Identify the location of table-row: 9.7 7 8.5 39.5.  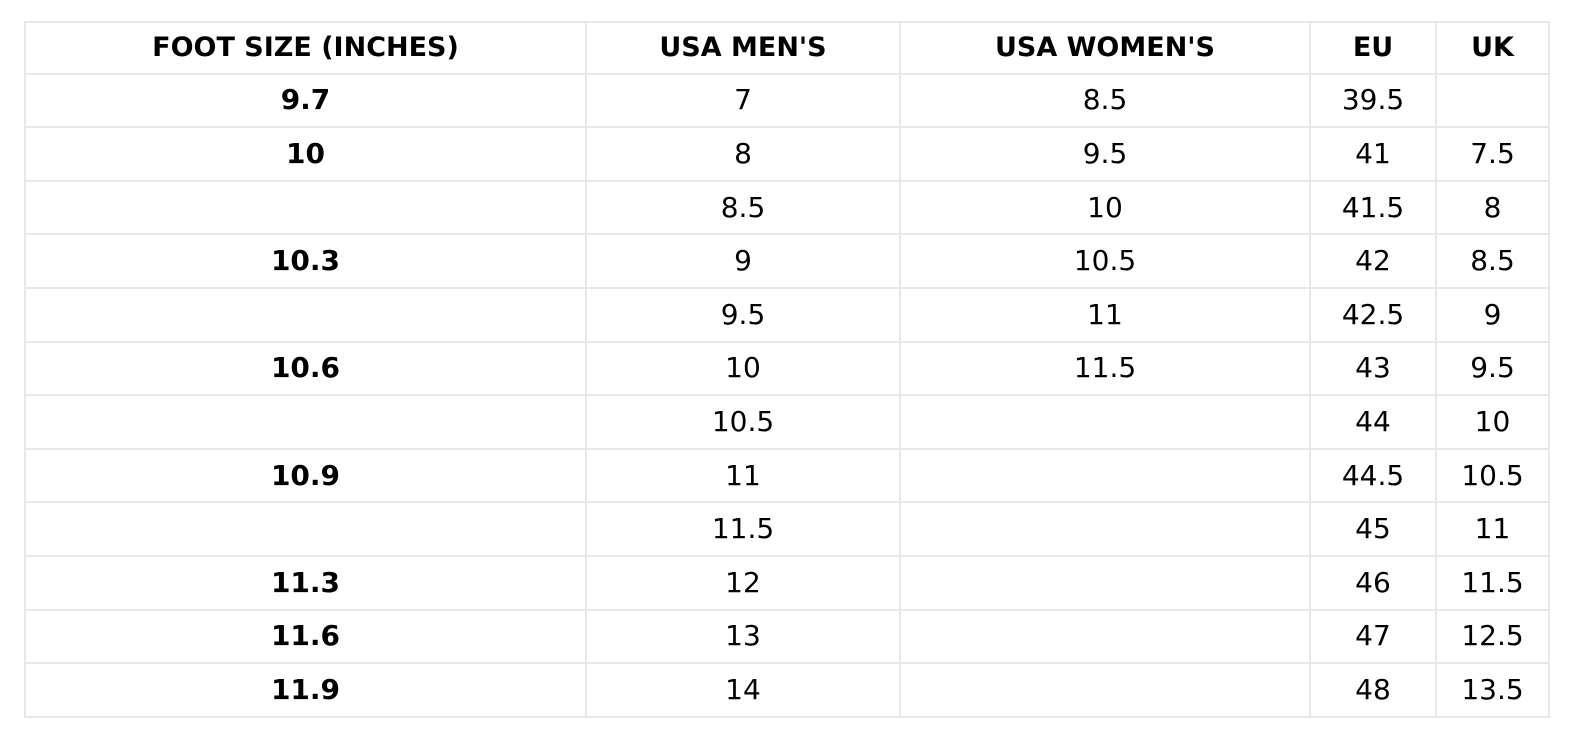
(787, 100).